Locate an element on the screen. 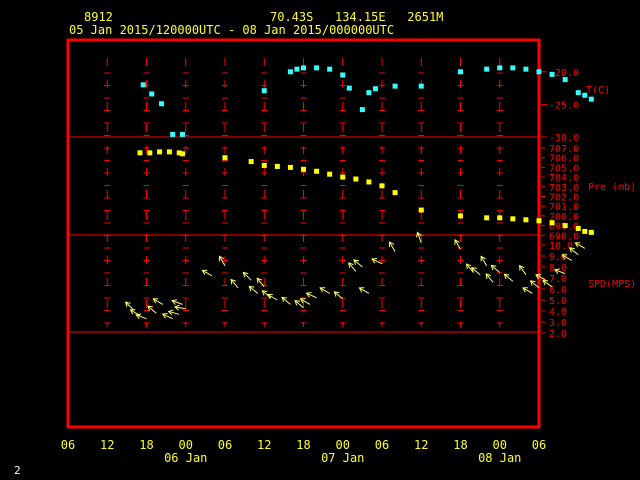 This screenshot has height=480, width=640. axis-label-wind: SPD(MPS) is located at coordinates (612, 284).